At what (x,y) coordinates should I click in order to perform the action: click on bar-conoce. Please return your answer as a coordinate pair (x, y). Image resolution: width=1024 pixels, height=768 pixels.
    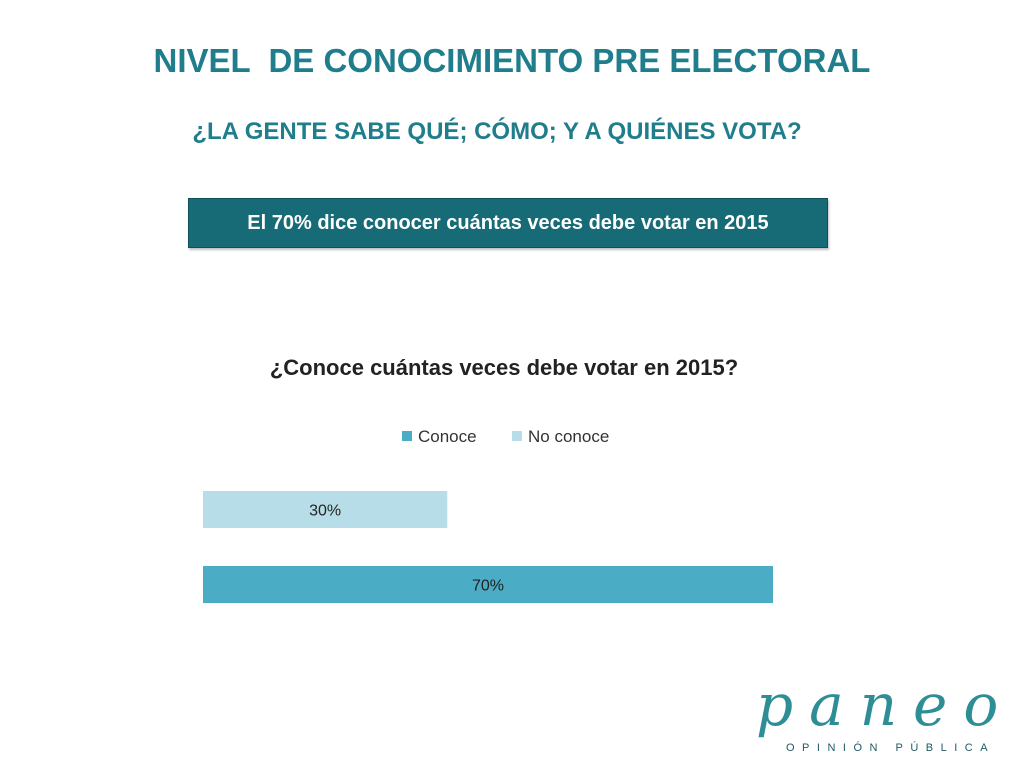
    Looking at the image, I should click on (488, 584).